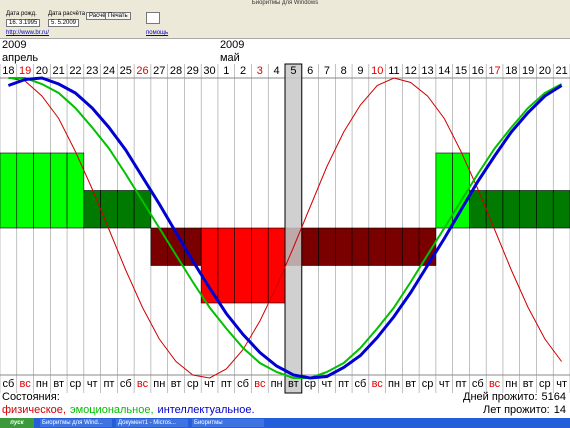 This screenshot has width=570, height=428. Describe the element at coordinates (411, 71) in the screenshot. I see `day-label: 12` at that location.